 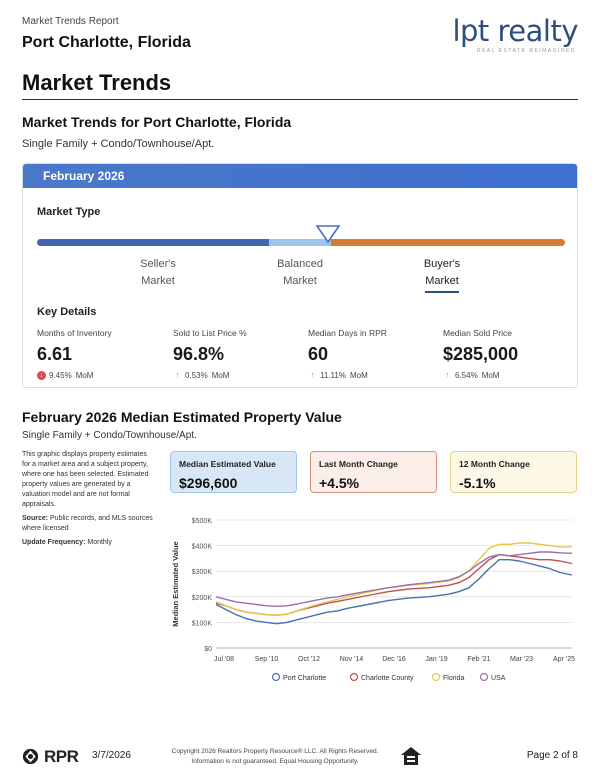 I want to click on footer-date: 3/7/2026, so click(x=111, y=755).